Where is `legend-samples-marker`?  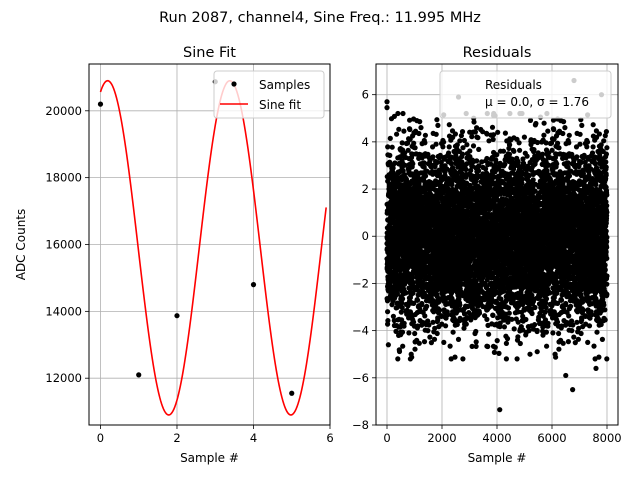
legend-samples-marker is located at coordinates (234, 84).